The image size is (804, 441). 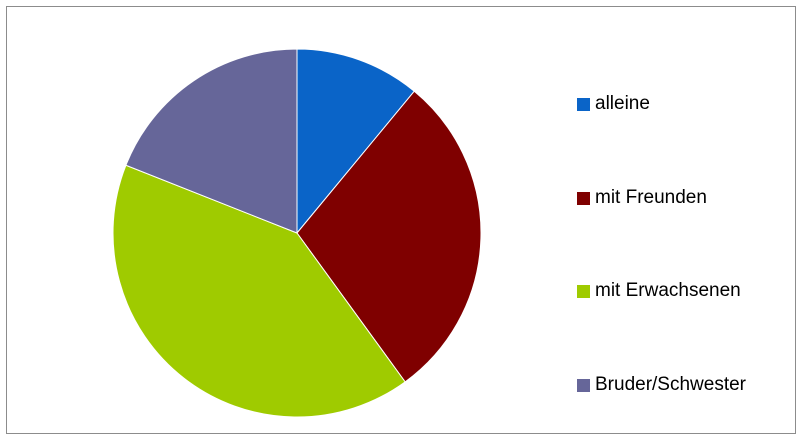 What do you see at coordinates (622, 103) in the screenshot?
I see `legend-label: alleine` at bounding box center [622, 103].